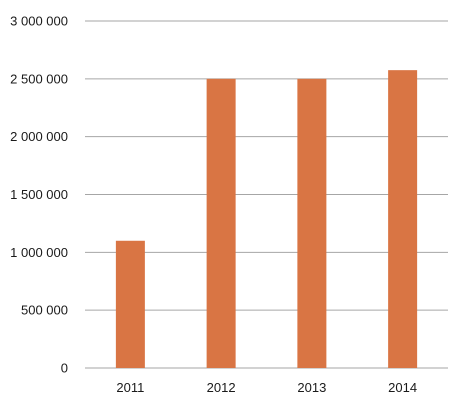 Image resolution: width=450 pixels, height=411 pixels. I want to click on x-axis-tick-labels: 2011 2012 2013 2014, so click(266, 387).